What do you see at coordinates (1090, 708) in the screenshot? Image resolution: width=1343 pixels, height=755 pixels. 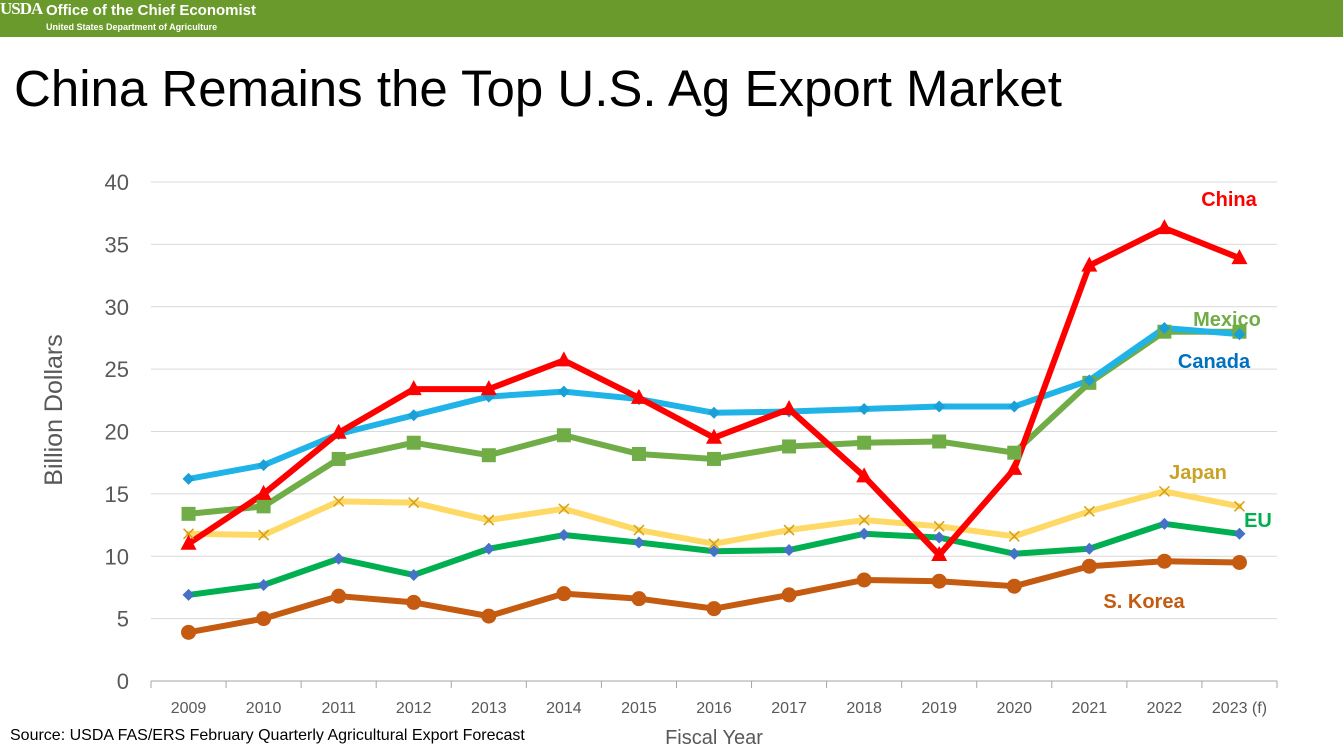 I see `x-tick-label: 2021` at bounding box center [1090, 708].